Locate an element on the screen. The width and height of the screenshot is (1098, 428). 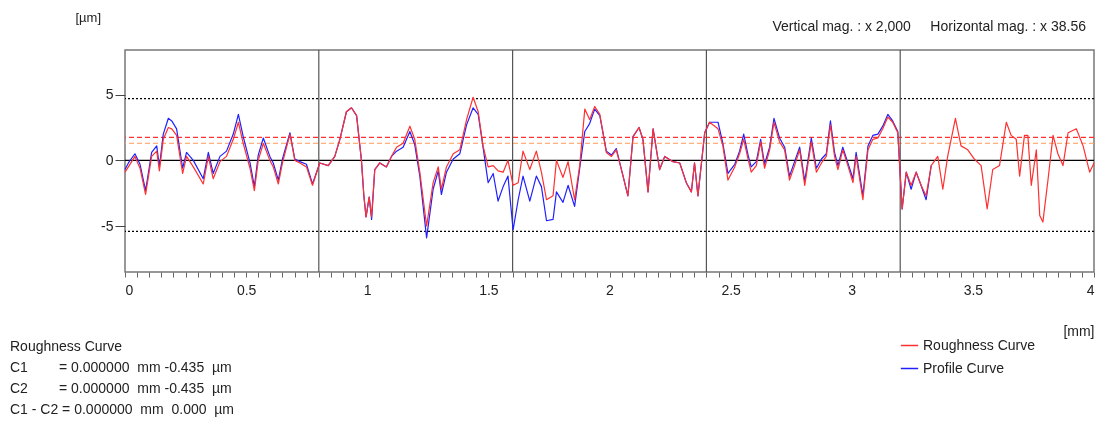
legend-label: Profile Curve is located at coordinates (964, 367).